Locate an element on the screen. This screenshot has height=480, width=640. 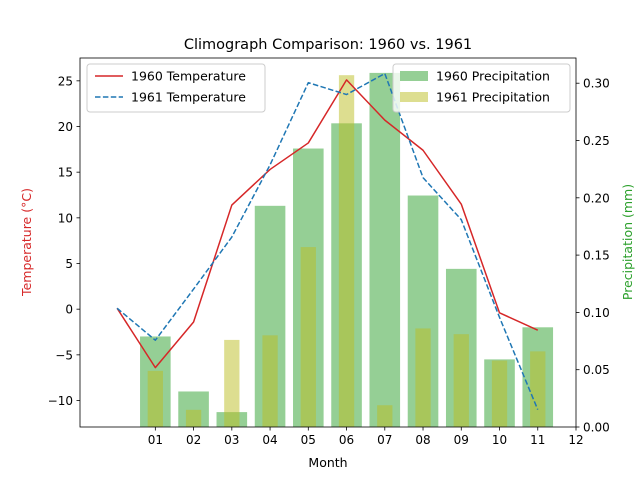
x-axis-label: Month is located at coordinates (327, 462).